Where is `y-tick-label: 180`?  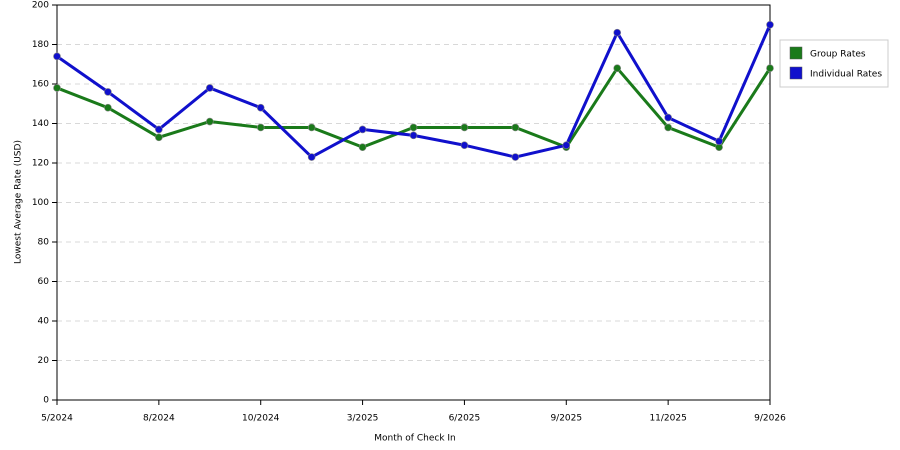 y-tick-label: 180 is located at coordinates (40, 45).